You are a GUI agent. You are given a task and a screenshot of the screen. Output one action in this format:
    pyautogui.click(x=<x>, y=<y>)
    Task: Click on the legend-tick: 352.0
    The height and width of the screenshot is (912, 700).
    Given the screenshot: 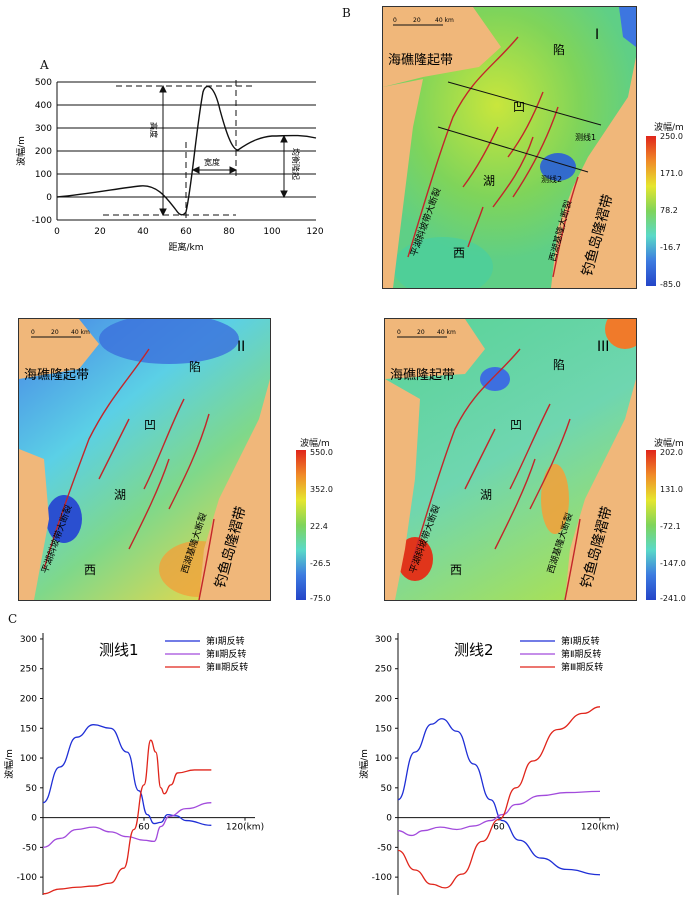 What is the action you would take?
    pyautogui.click(x=321, y=489)
    